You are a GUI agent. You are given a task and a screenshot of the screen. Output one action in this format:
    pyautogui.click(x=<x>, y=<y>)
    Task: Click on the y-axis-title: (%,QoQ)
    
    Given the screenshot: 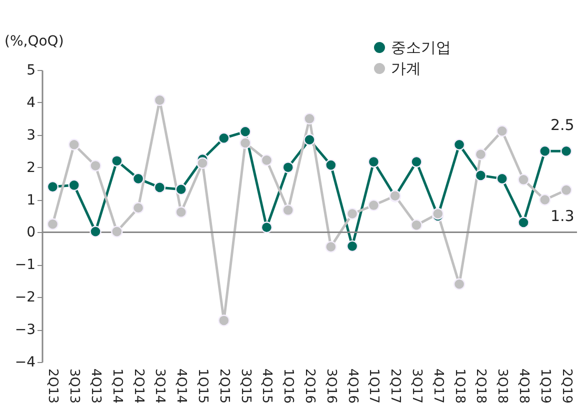 What is the action you would take?
    pyautogui.click(x=34, y=42)
    